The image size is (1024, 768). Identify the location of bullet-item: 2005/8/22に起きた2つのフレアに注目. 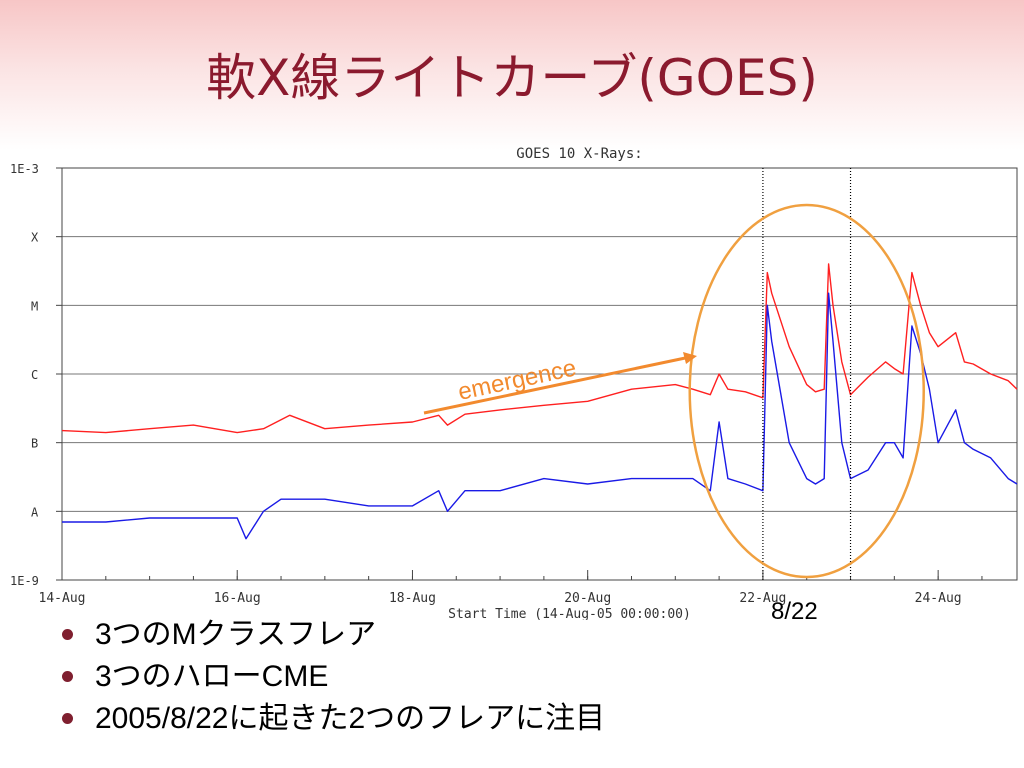
(333, 719).